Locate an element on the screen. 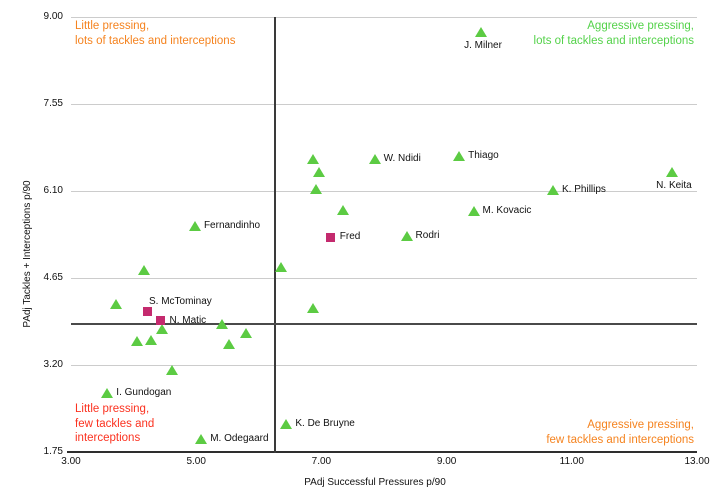  point-label-n-matic: N. Matic is located at coordinates (188, 320).